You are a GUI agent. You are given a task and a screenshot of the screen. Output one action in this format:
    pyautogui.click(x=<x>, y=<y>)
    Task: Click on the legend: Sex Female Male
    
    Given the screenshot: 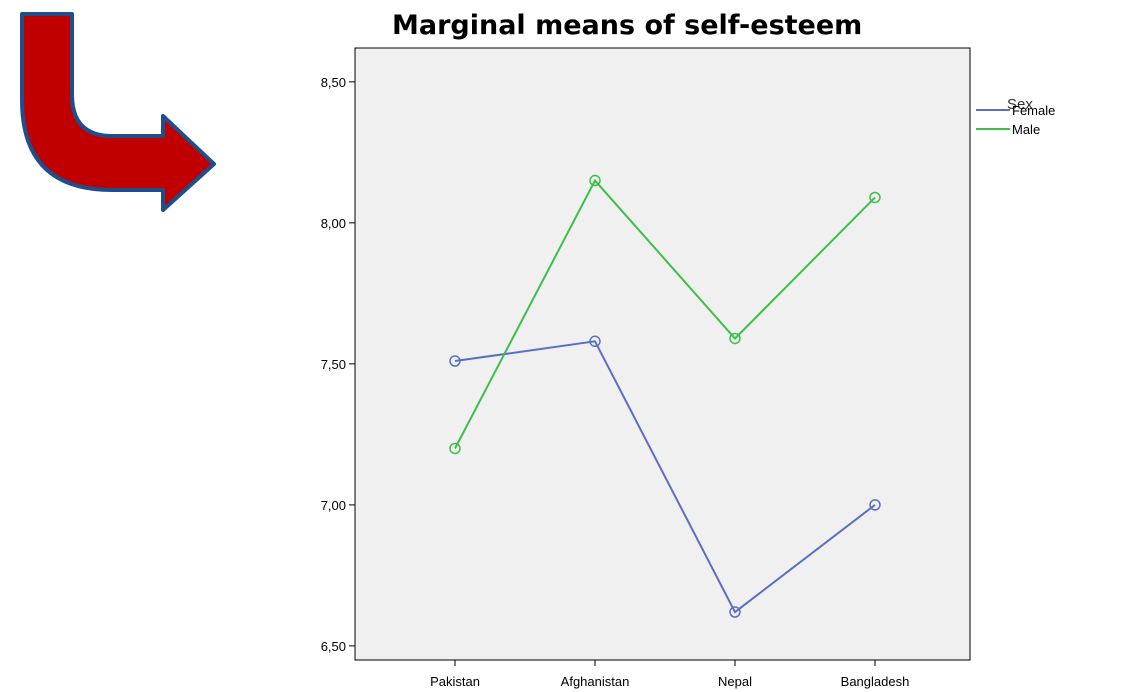 What is the action you would take?
    pyautogui.click(x=1015, y=116)
    